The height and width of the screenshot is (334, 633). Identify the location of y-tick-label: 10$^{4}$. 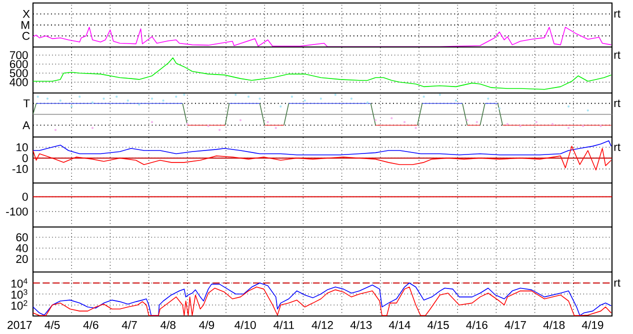
(19, 283).